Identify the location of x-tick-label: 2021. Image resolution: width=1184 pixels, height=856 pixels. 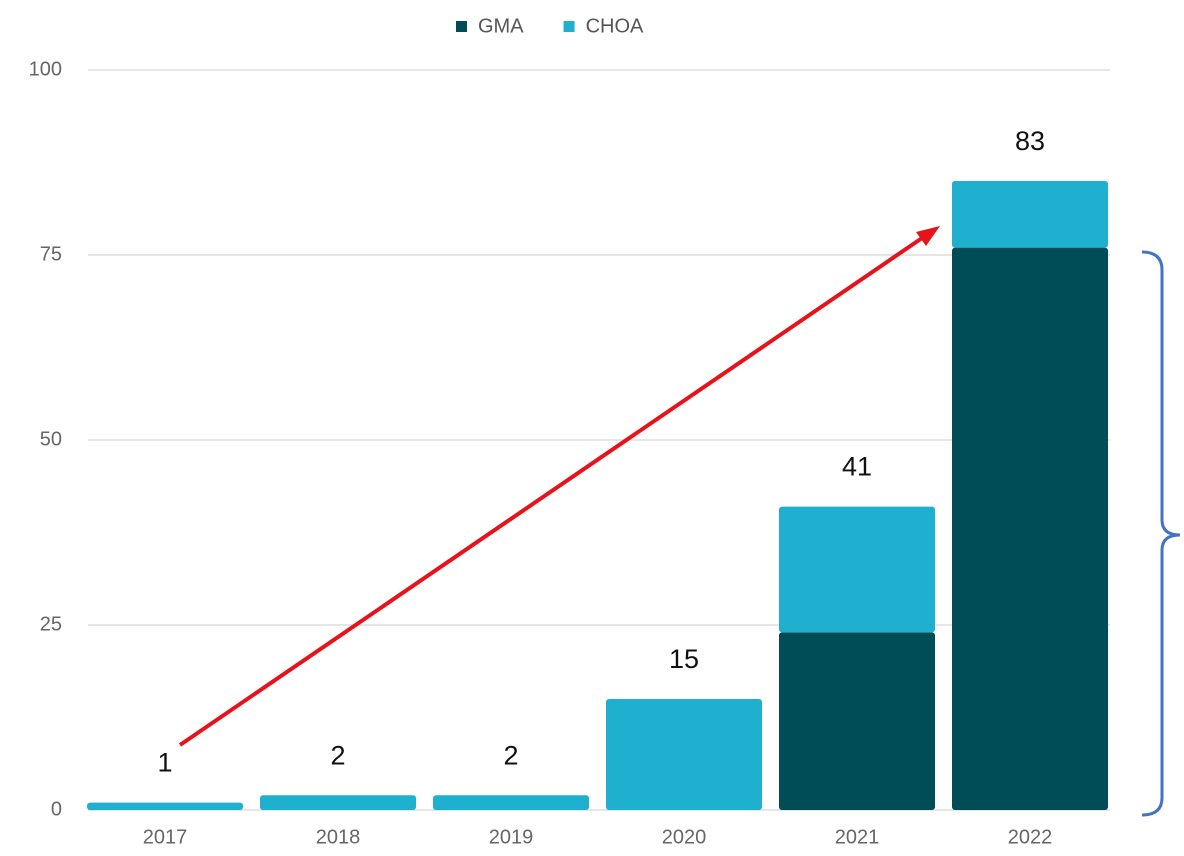
(857, 837).